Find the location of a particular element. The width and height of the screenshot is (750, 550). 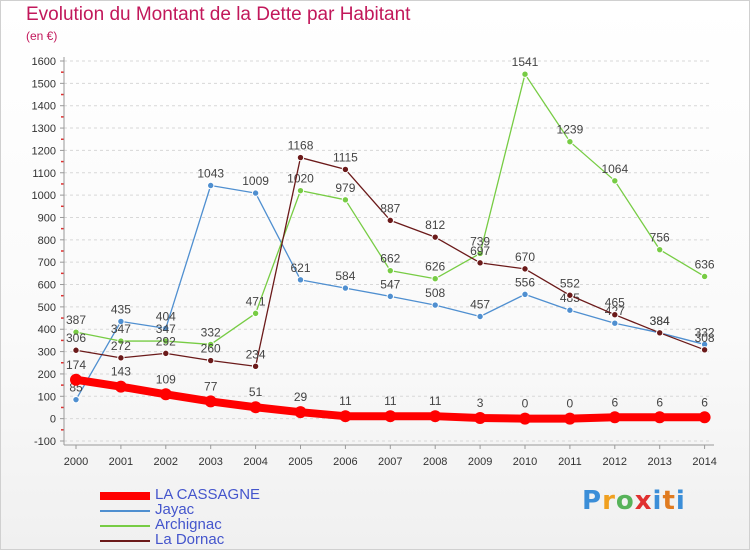

data-label: 1009 is located at coordinates (255, 181).